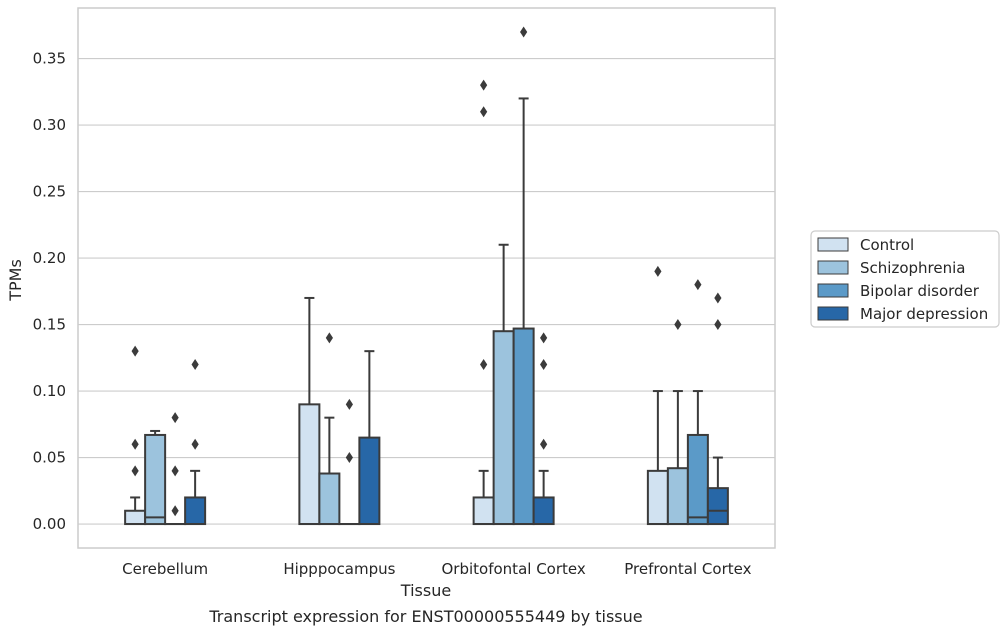 Image resolution: width=1007 pixels, height=634 pixels. What do you see at coordinates (49, 59) in the screenshot?
I see `y-tick-label: 0.35` at bounding box center [49, 59].